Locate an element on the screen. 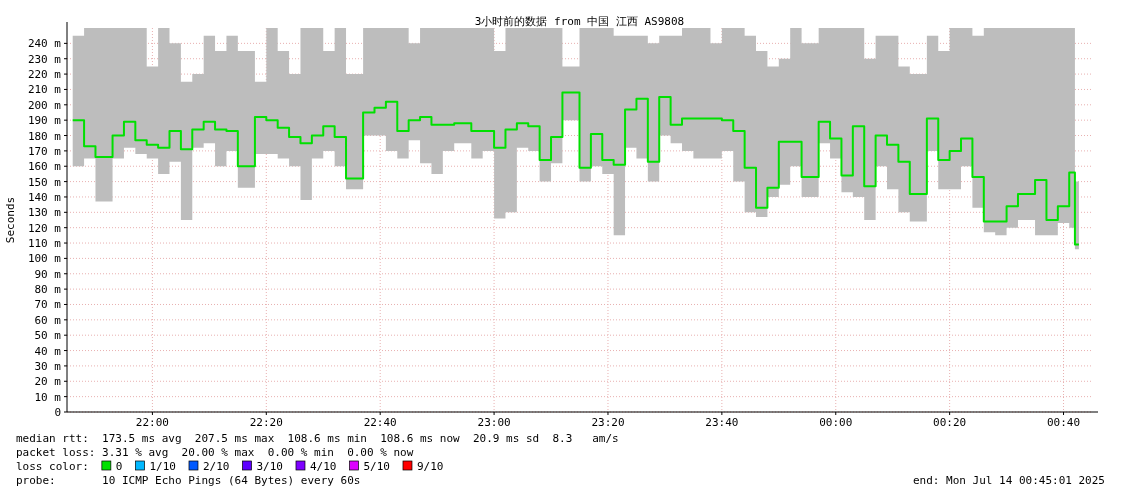 The image size is (1121, 494). text: packet loss: 3.31 % avg 20.00 % max 0.00 % min 0.00 % now is located at coordinates (215, 452).